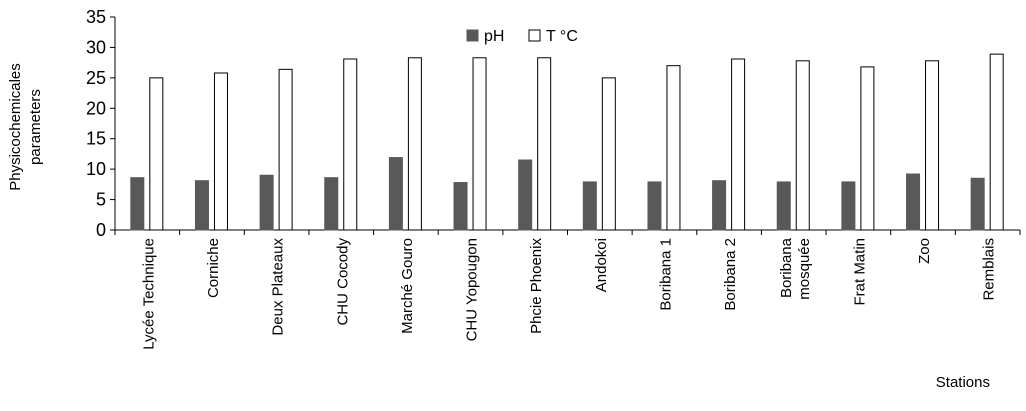  I want to click on x-tick-label: Phcie Phoenix, so click(536, 286).